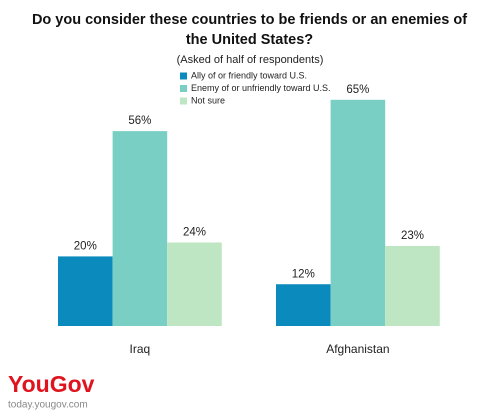 The width and height of the screenshot is (499, 414). What do you see at coordinates (250, 60) in the screenshot?
I see `chart-subtitle: (Asked of half of respondents)` at bounding box center [250, 60].